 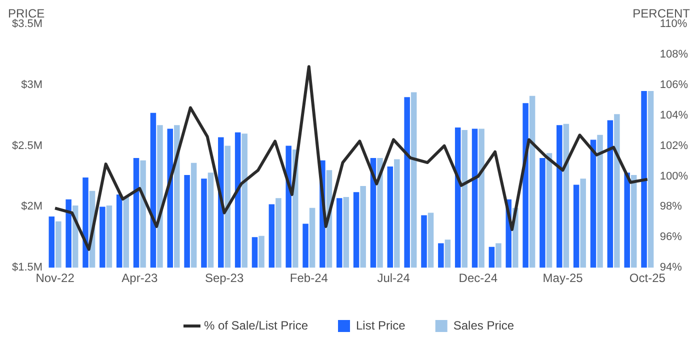 What do you see at coordinates (55, 278) in the screenshot?
I see `x-tick-label: Nov-22` at bounding box center [55, 278].